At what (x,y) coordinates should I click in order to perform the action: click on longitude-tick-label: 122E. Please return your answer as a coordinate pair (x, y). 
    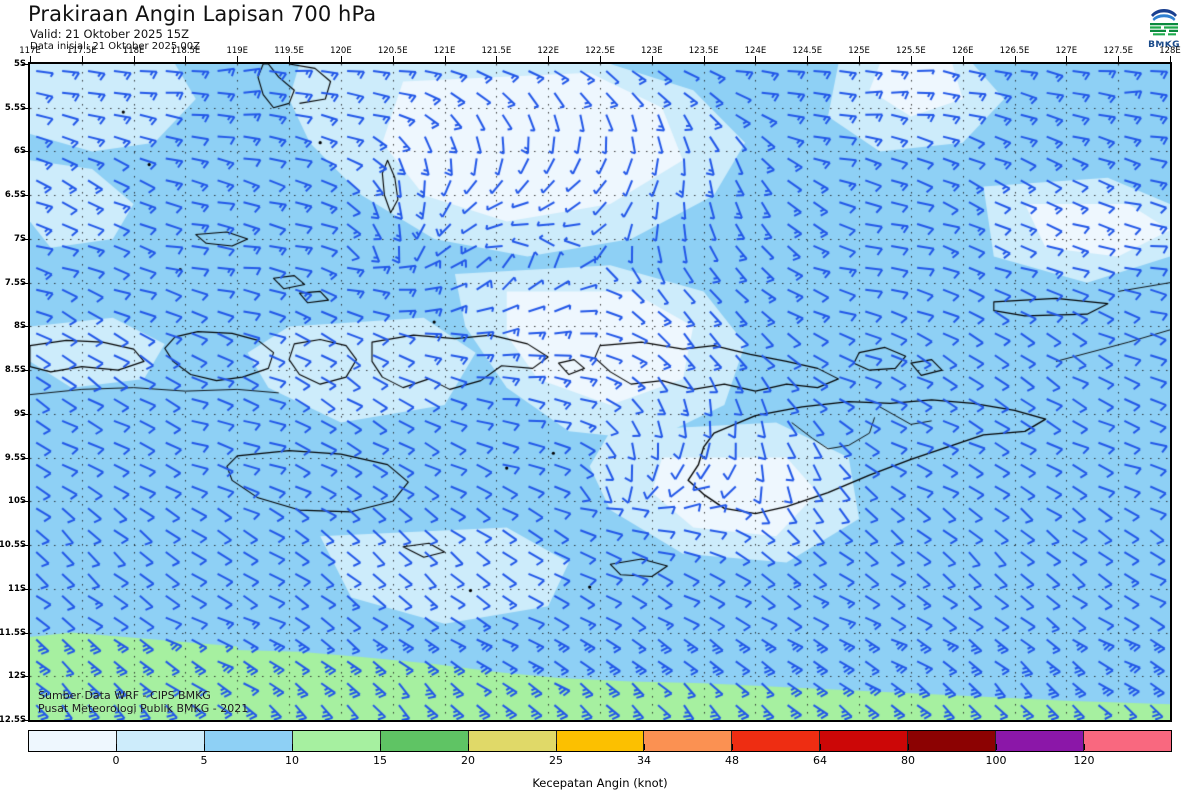
    Looking at the image, I should click on (548, 51).